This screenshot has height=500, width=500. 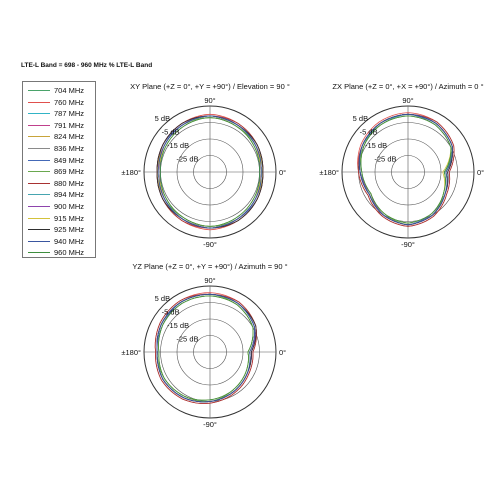 What do you see at coordinates (69, 148) in the screenshot?
I see `legend-label: 836 MHz` at bounding box center [69, 148].